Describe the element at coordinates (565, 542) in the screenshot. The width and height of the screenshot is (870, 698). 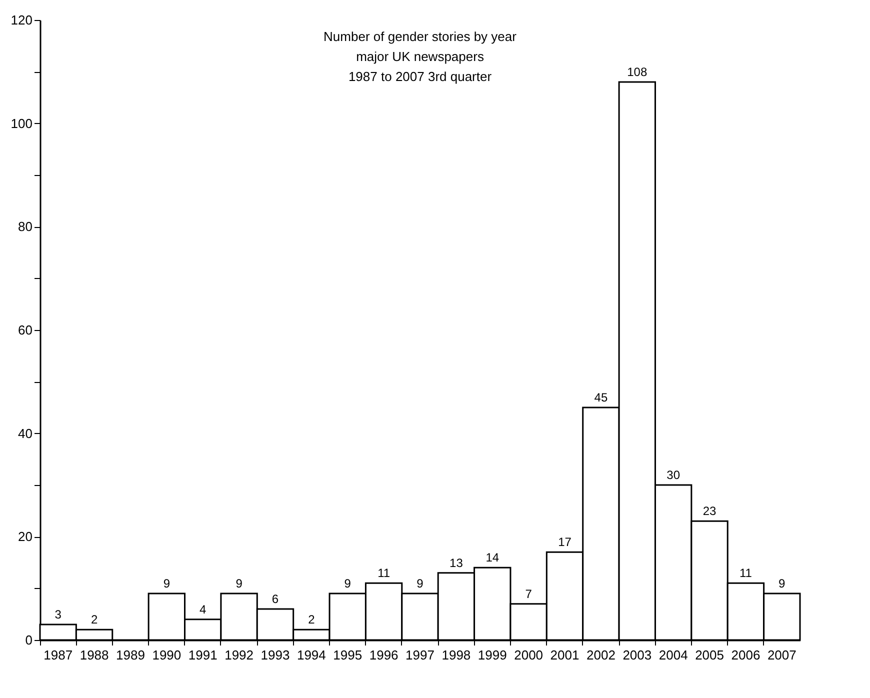
I see `data-label: 17` at that location.